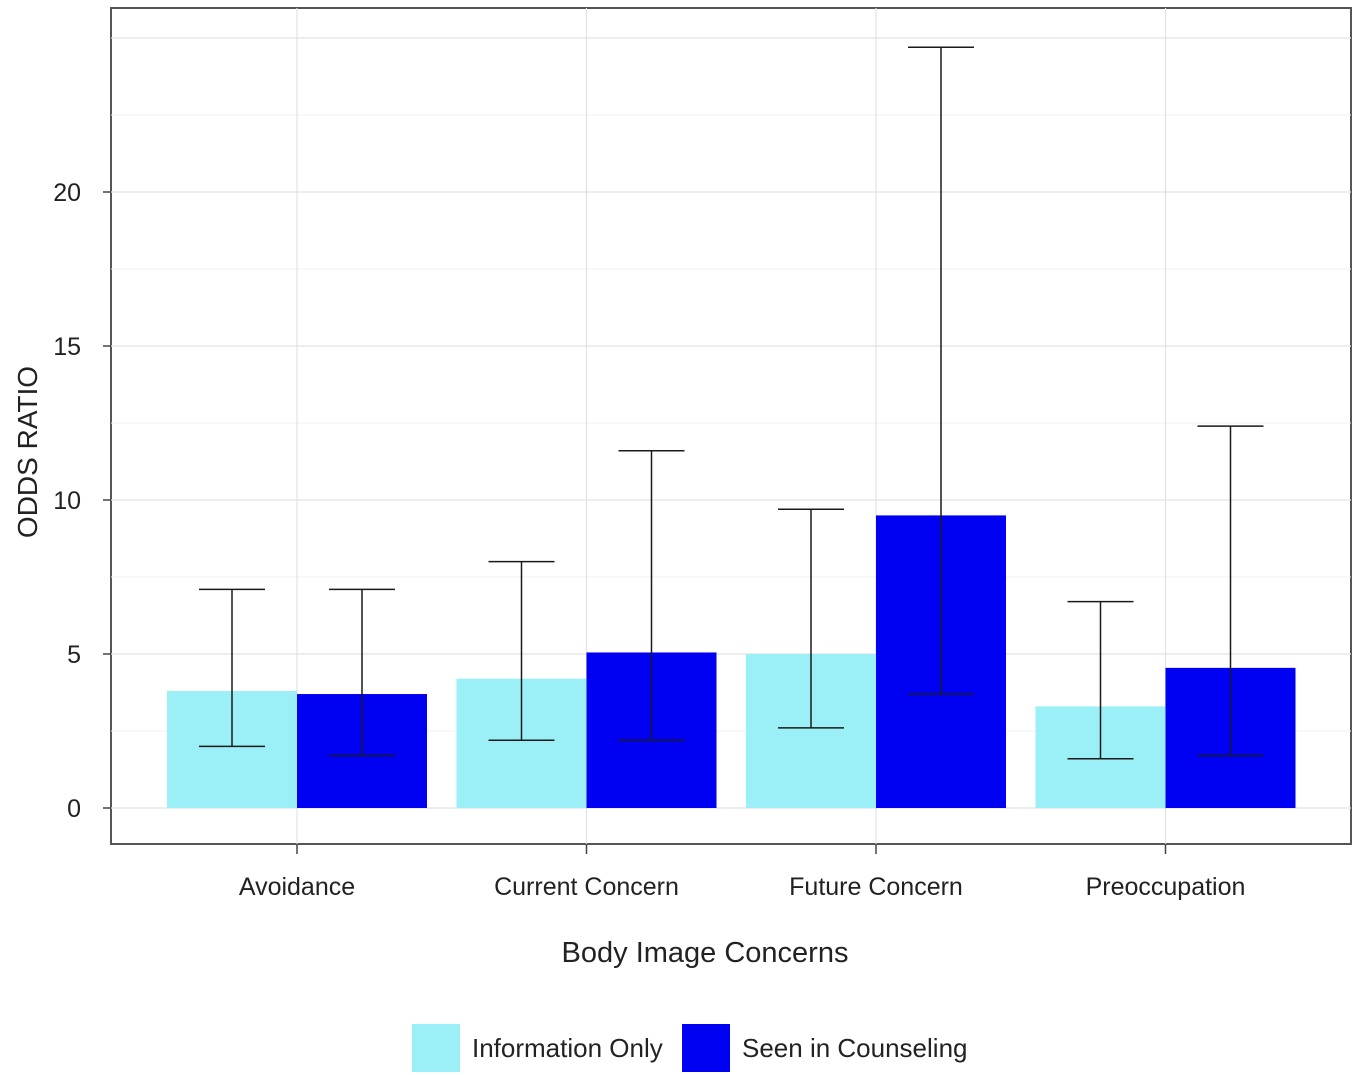  Describe the element at coordinates (67, 501) in the screenshot. I see `y-tick-label: 10` at that location.